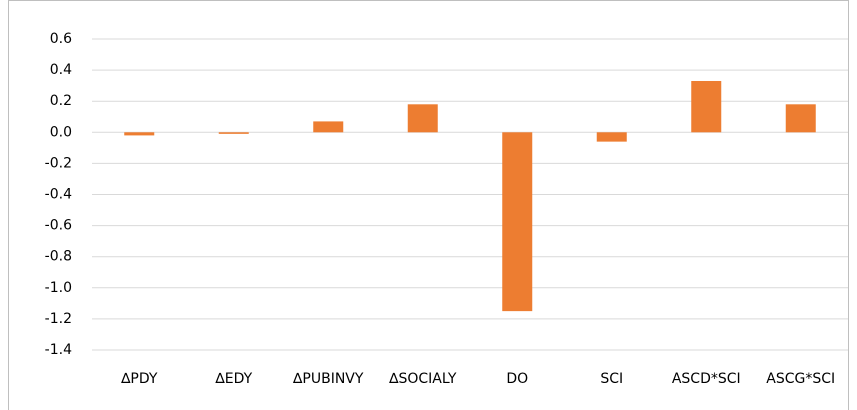 The height and width of the screenshot is (410, 857). Describe the element at coordinates (61, 70) in the screenshot. I see `y-tick-label: 0.4` at that location.